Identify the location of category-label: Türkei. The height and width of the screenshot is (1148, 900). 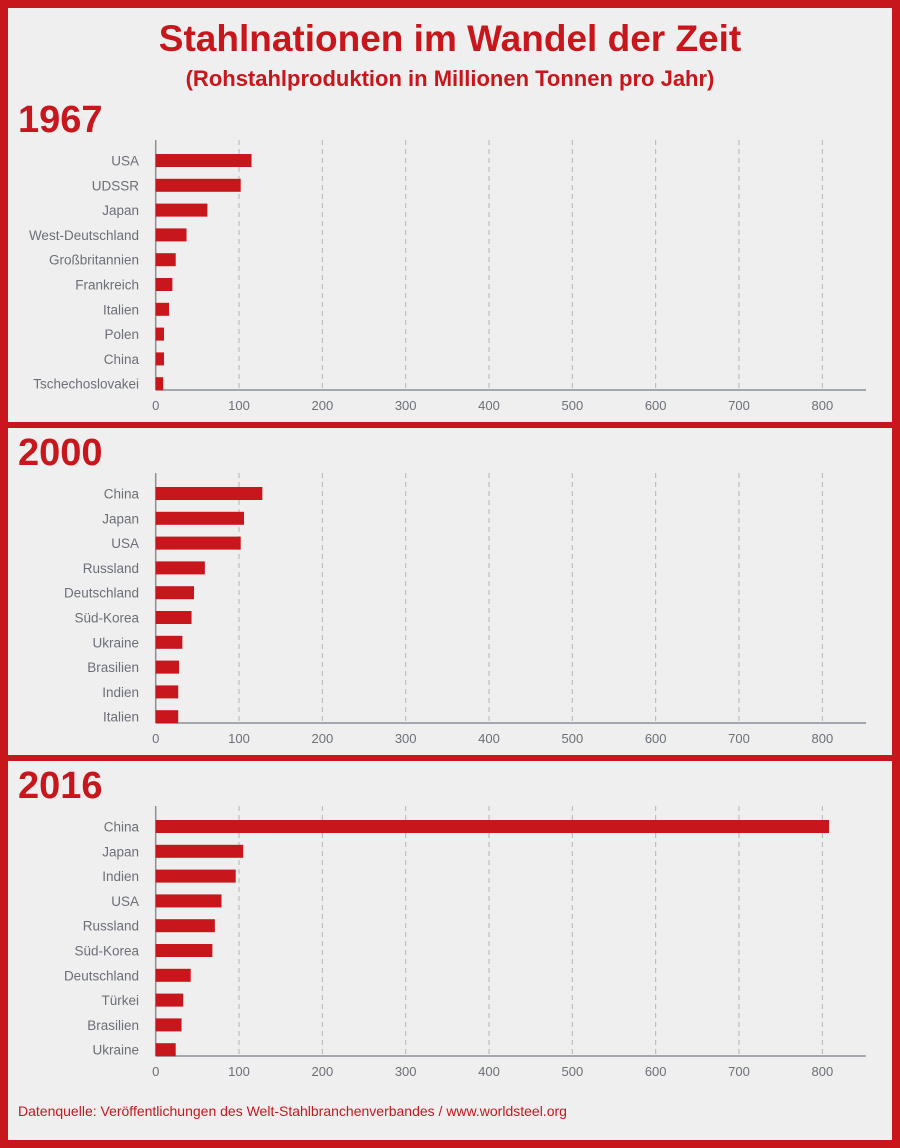
(120, 1000).